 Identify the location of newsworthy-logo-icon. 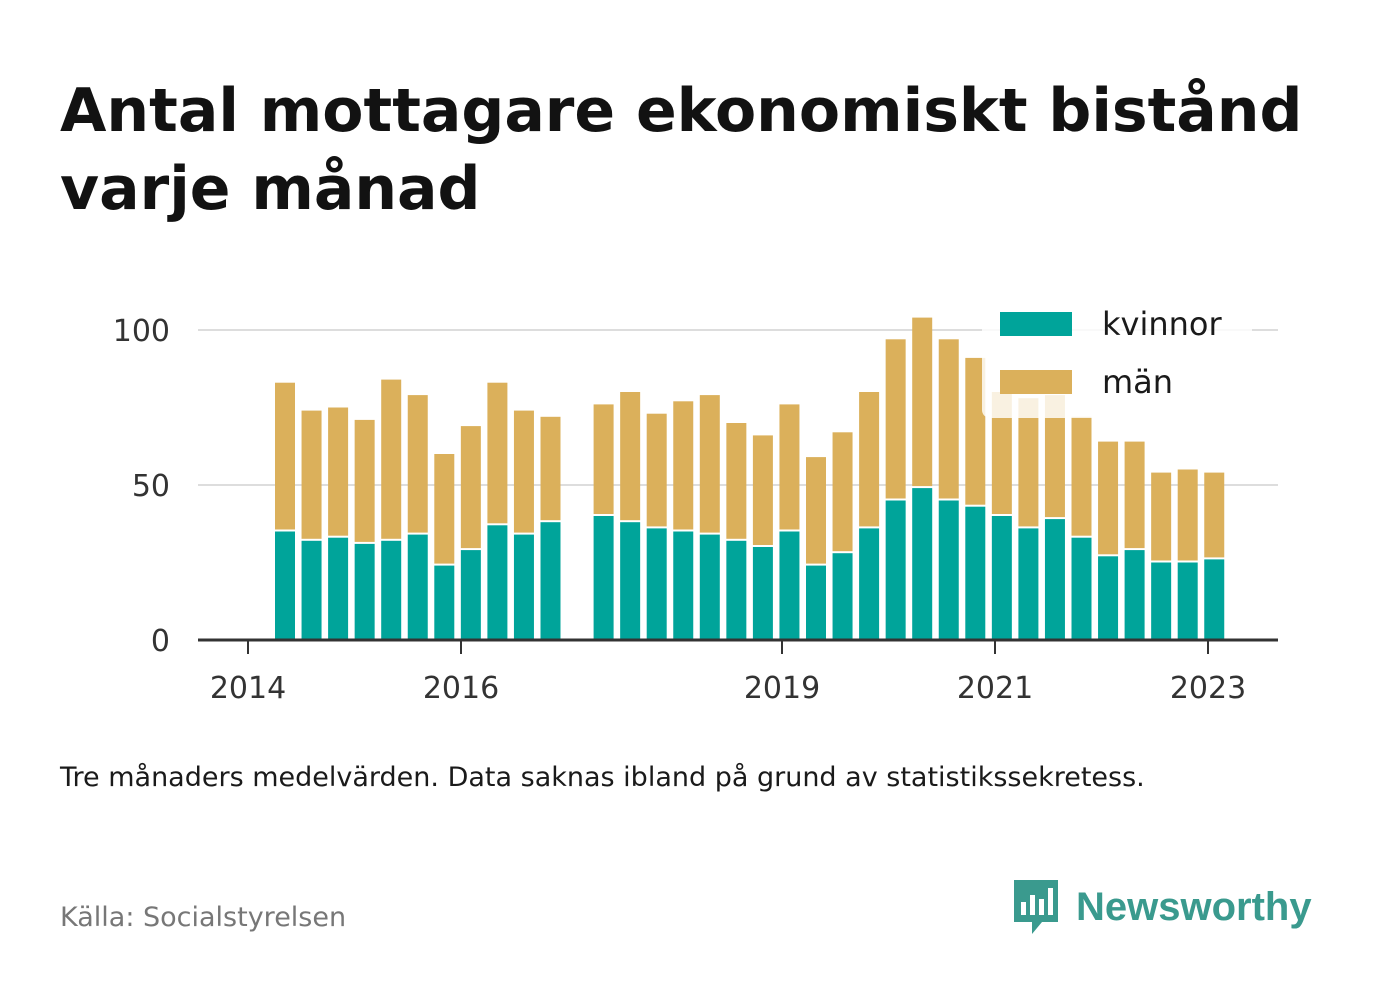
(1036, 907).